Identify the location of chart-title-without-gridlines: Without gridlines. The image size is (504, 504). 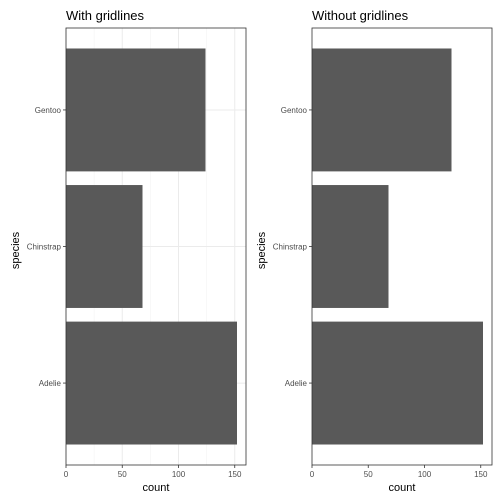
(360, 15).